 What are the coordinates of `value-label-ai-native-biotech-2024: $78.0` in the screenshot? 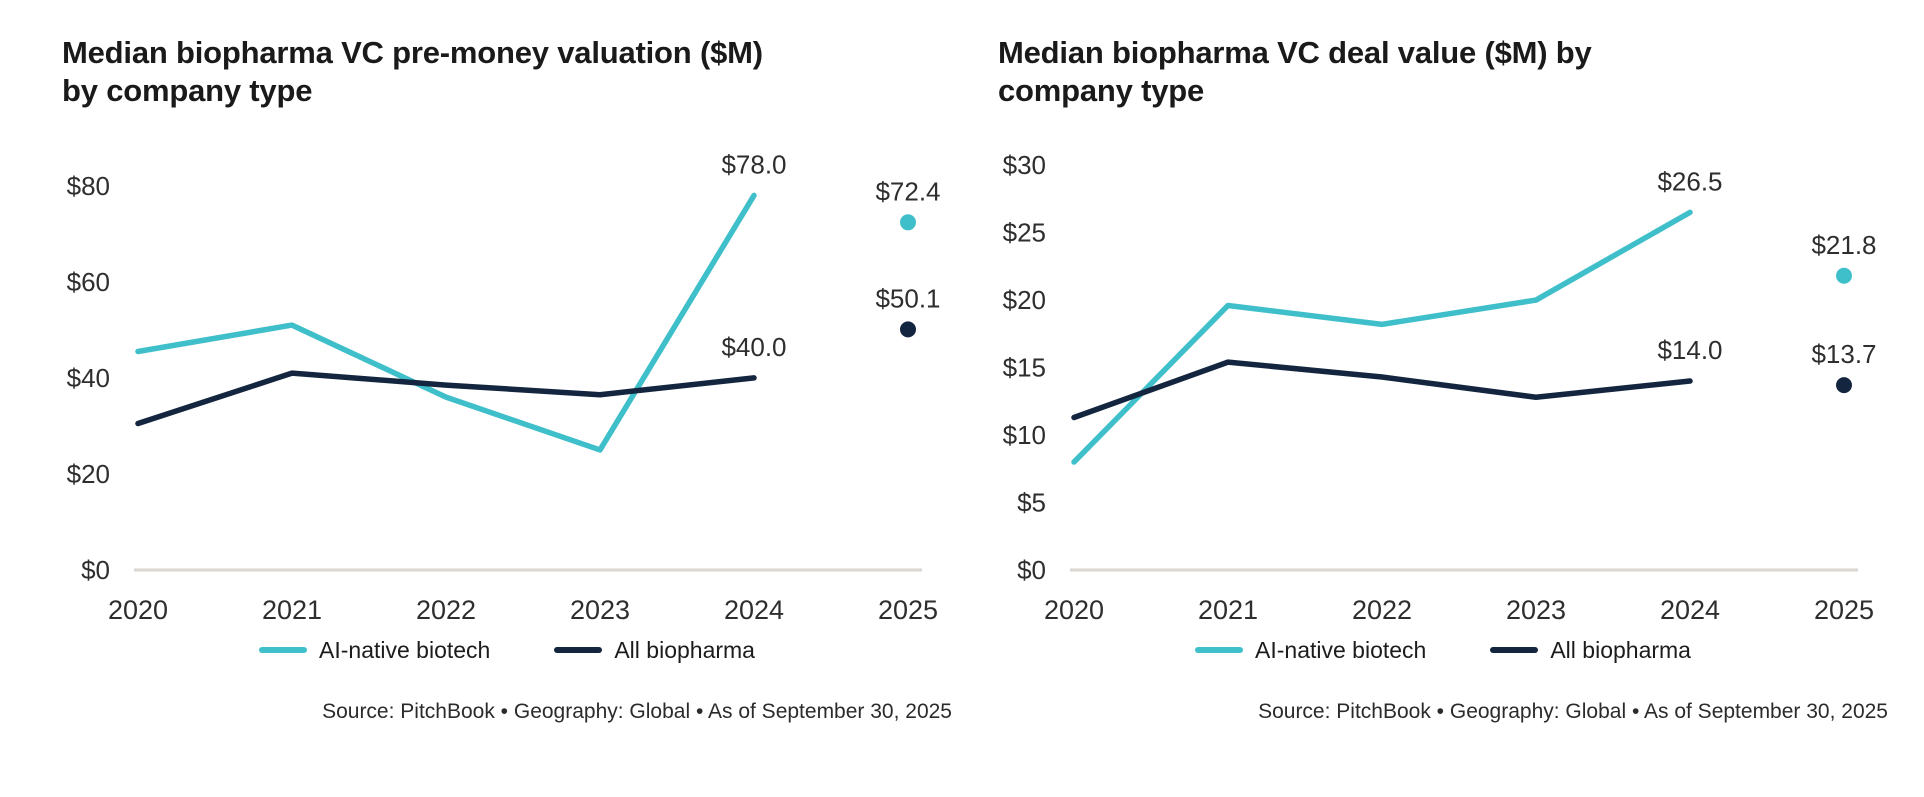 It's located at (753, 164).